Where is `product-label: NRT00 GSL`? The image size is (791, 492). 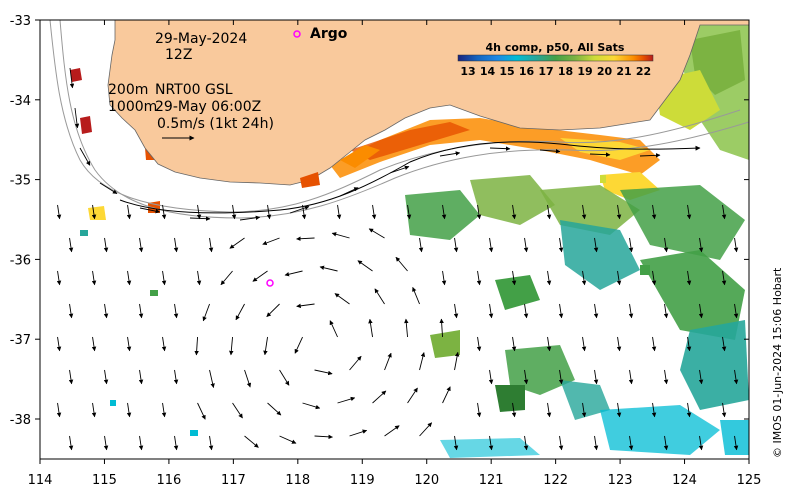
product-label: NRT00 GSL is located at coordinates (194, 90).